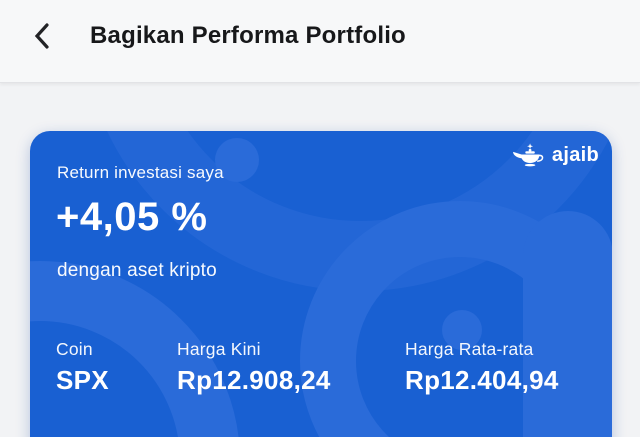 The image size is (640, 437). I want to click on stat-harga-rata-rata: Harga Rata-rata Rp12.404,94, so click(482, 367).